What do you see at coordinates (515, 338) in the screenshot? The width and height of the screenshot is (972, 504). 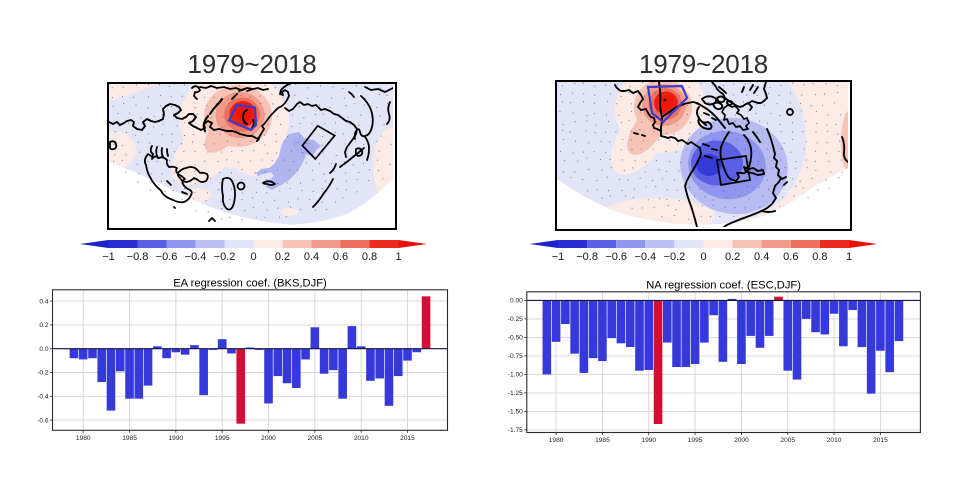 I see `svg-text: -0.50` at bounding box center [515, 338].